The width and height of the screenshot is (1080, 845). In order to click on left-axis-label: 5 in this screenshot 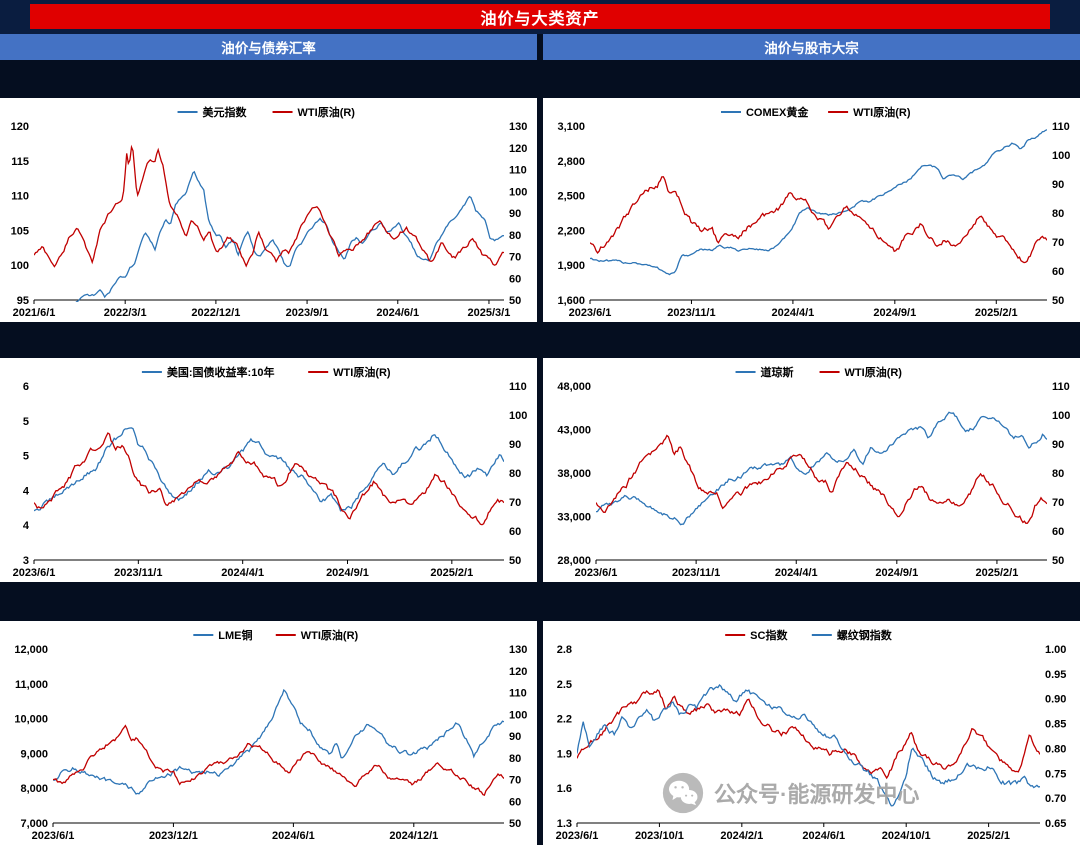, I will do `click(26, 457)`.